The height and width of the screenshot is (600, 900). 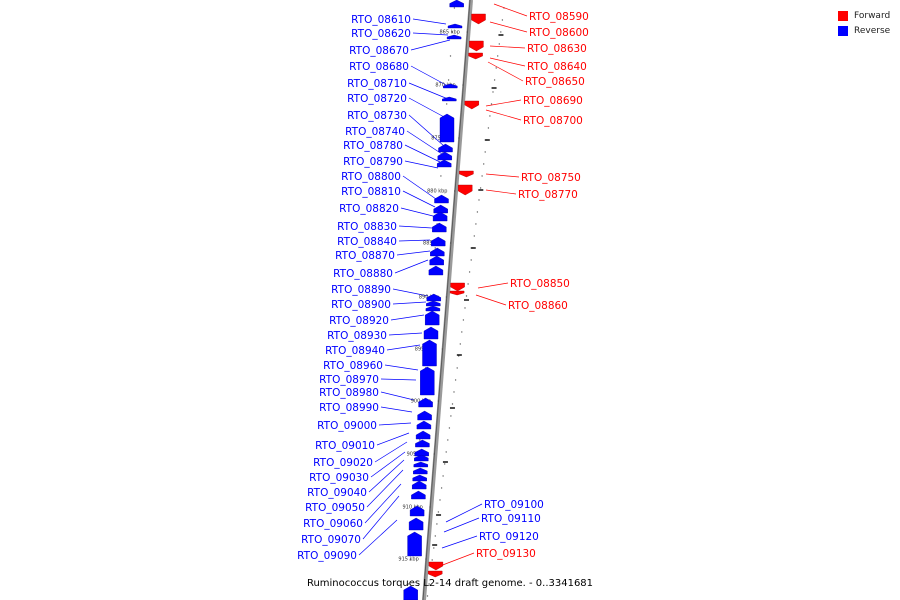 I want to click on gene-label: RTO_08830, so click(x=367, y=227).